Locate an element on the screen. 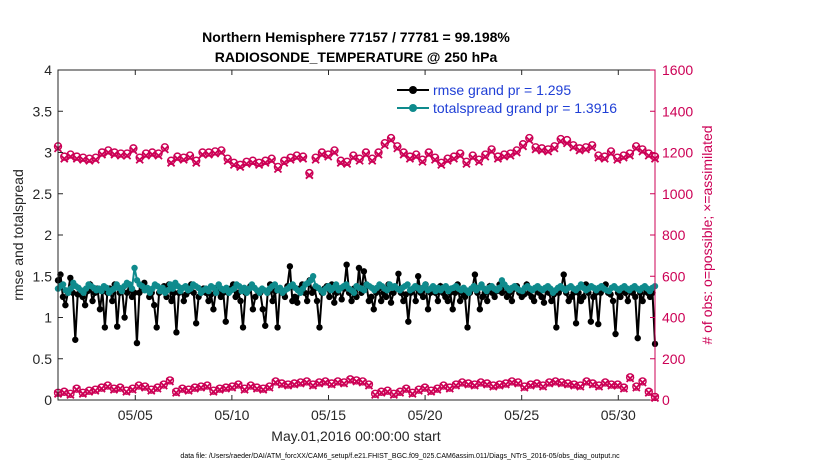 This screenshot has height=470, width=830. y-left-tick-label: 1.5 is located at coordinates (43, 276).